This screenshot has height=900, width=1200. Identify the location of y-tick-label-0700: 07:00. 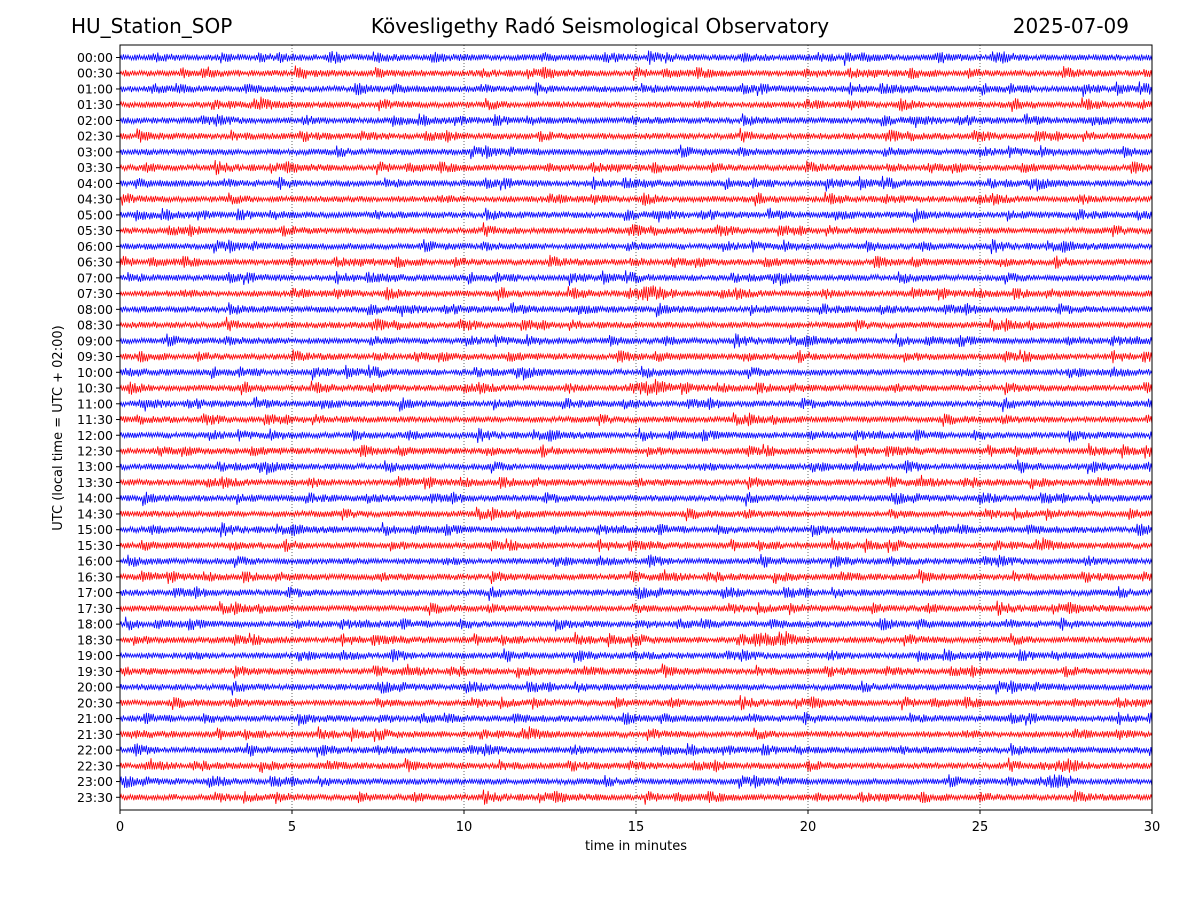
(95, 277).